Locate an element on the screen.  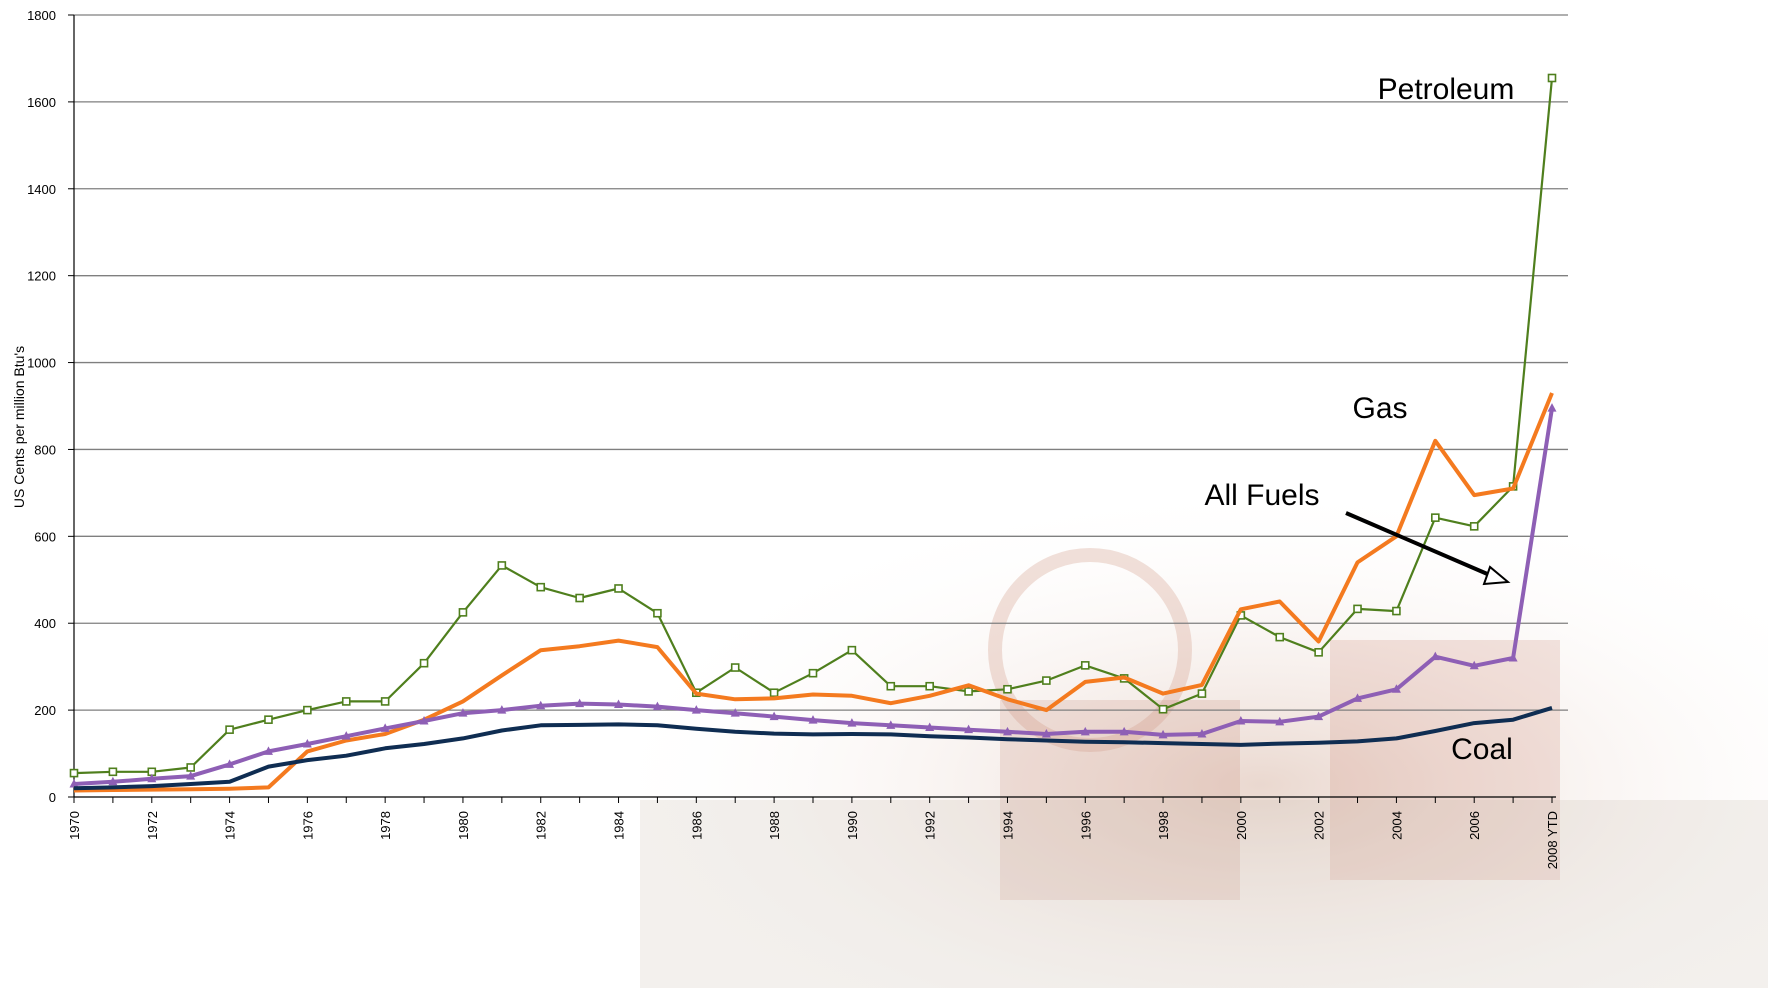
x-tick-label: 1986 is located at coordinates (696, 825).